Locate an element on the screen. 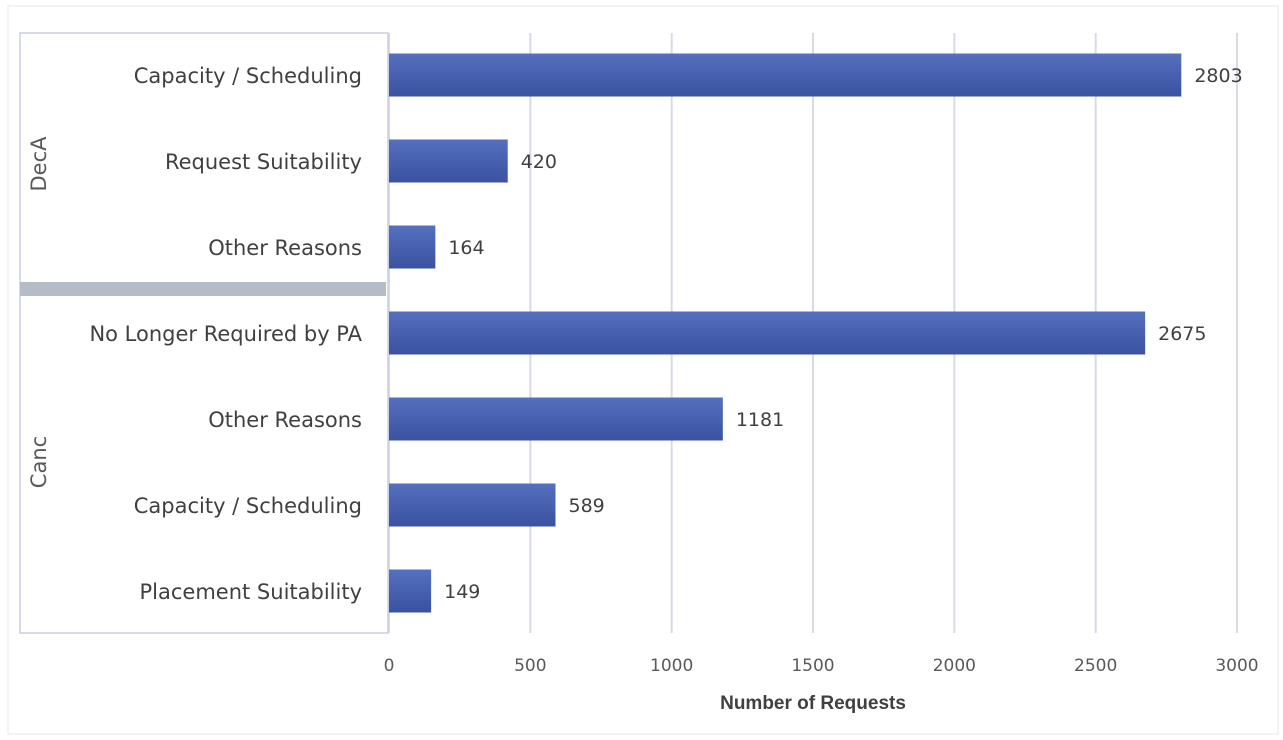 This screenshot has width=1283, height=740. group-label: DecA is located at coordinates (39, 164).